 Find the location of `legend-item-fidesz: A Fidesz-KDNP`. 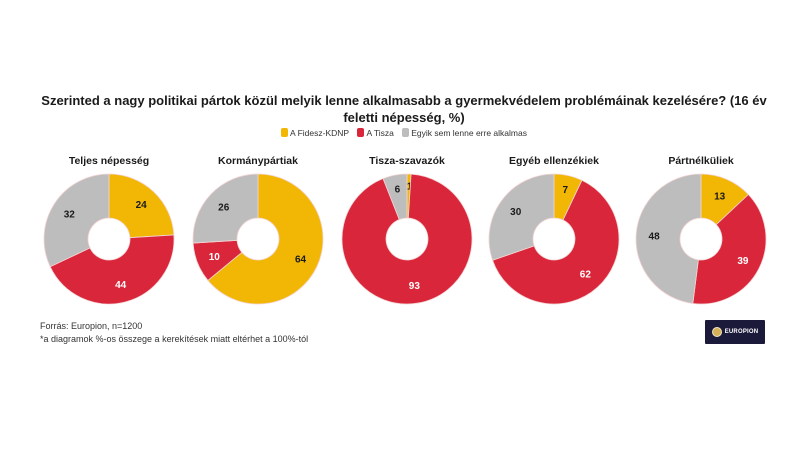

legend-item-fidesz: A Fidesz-KDNP is located at coordinates (315, 133).